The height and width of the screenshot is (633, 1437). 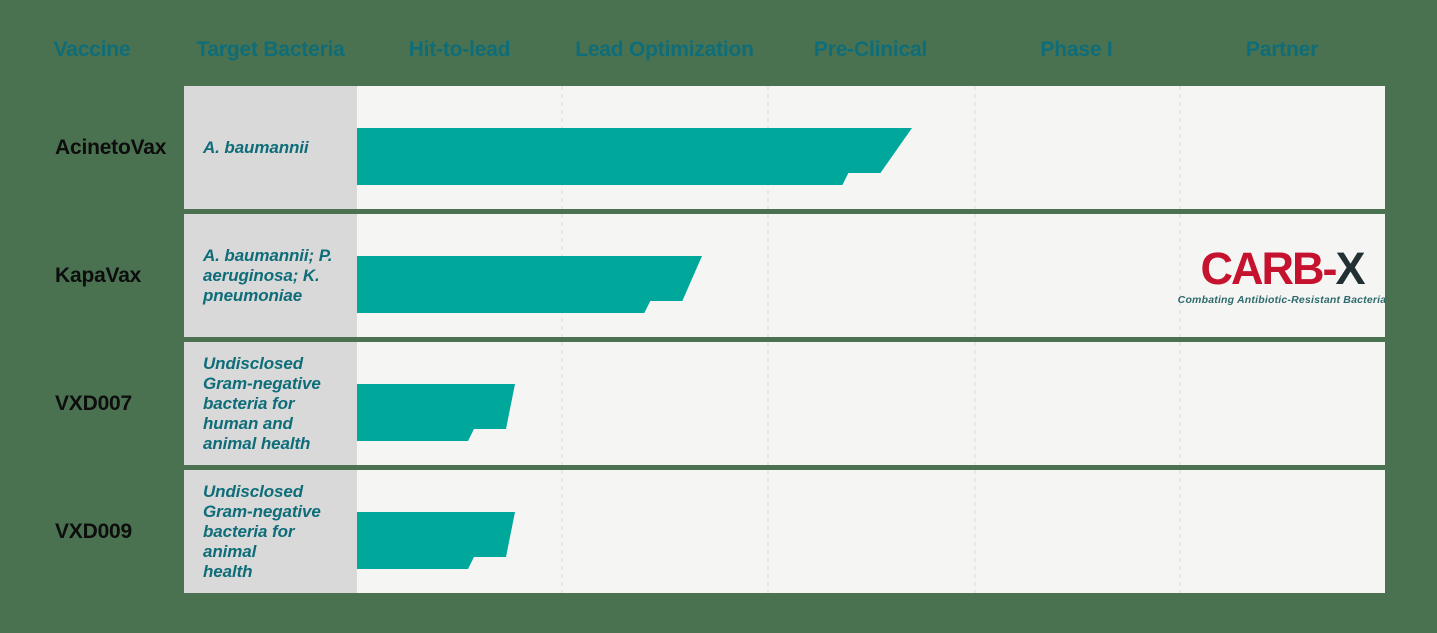 I want to click on carbx-logo-primary: CARB-, so click(x=1269, y=268).